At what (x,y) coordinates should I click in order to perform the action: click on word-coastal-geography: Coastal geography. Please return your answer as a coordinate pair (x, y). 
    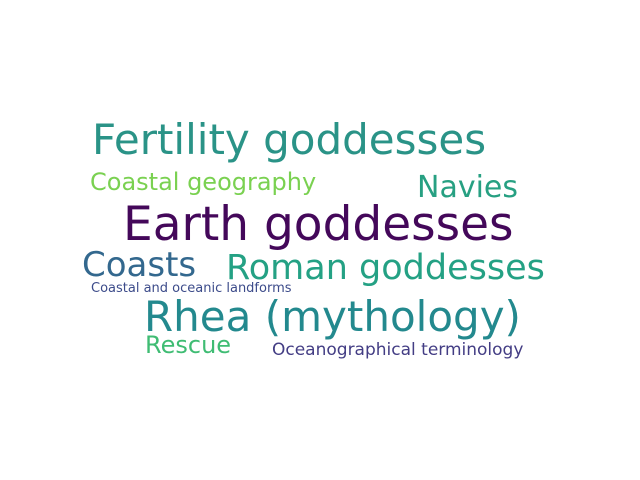
    Looking at the image, I should click on (203, 182).